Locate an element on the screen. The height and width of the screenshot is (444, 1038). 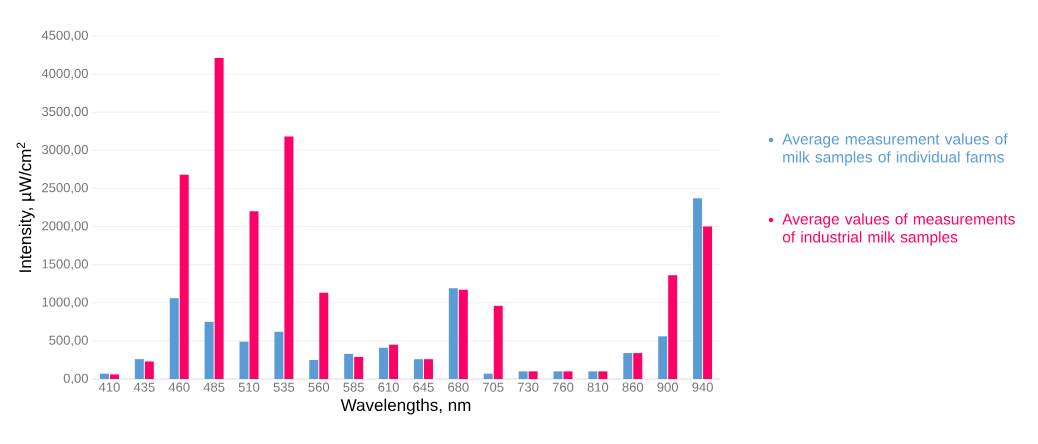
x-tick-label: 610 is located at coordinates (388, 387).